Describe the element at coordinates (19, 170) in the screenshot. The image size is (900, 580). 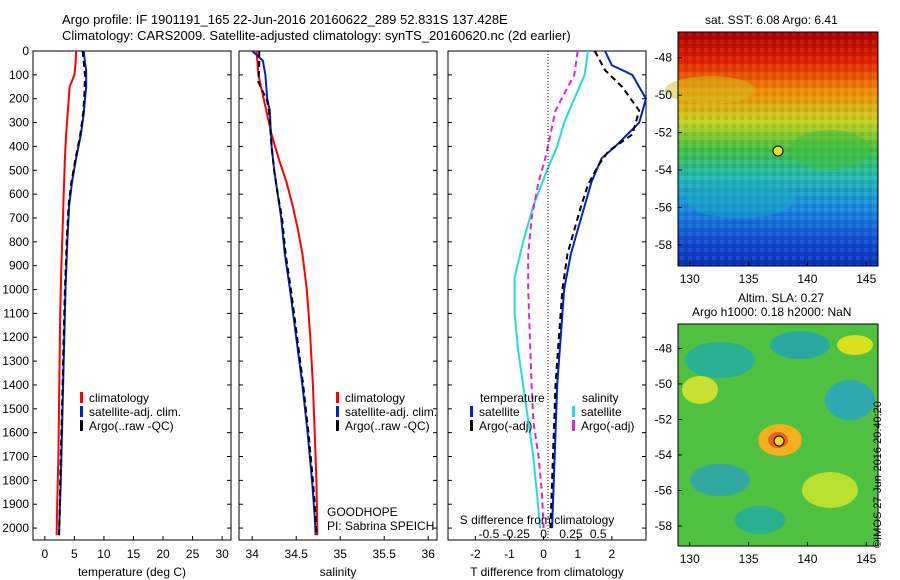
I see `y-tick-label-5: 500` at that location.